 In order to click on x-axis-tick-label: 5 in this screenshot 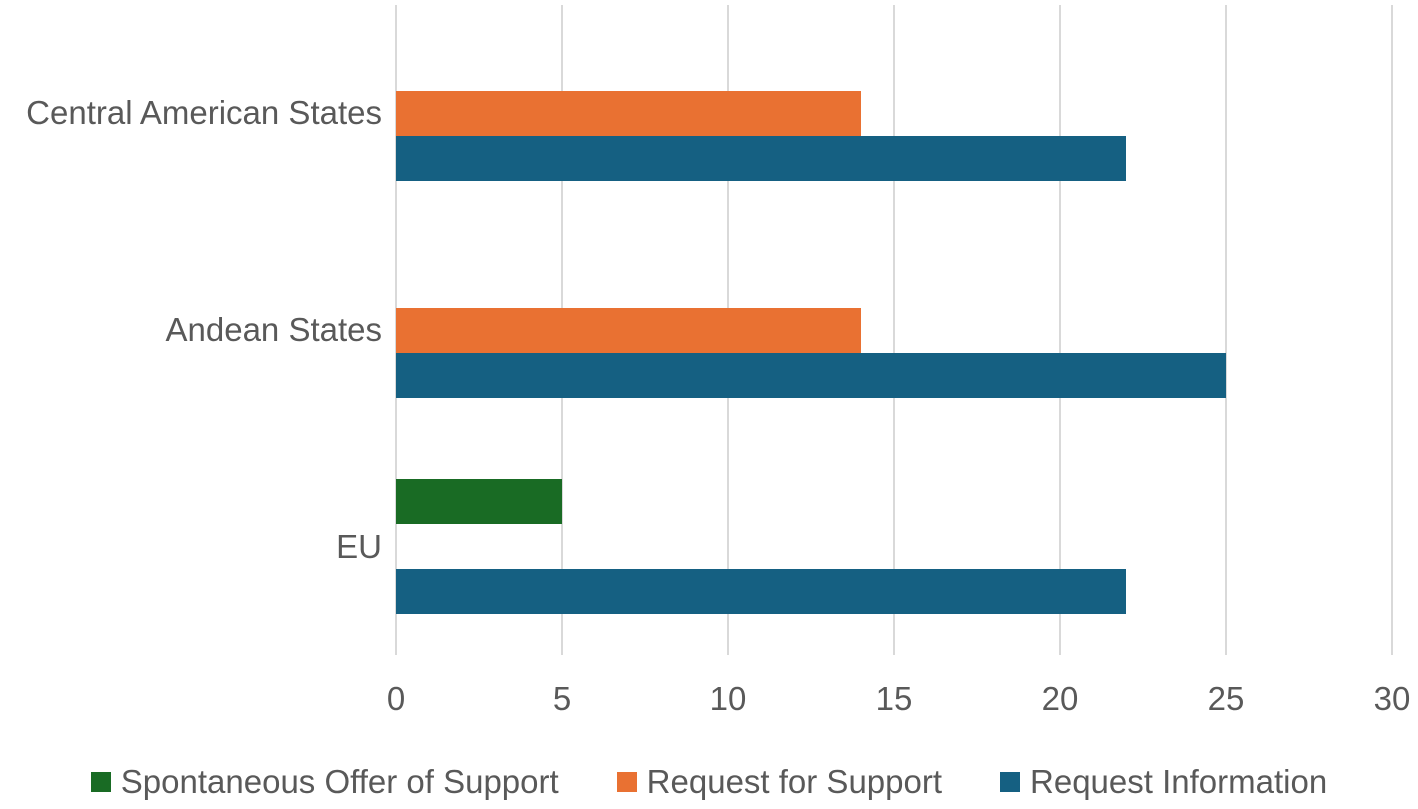, I will do `click(562, 698)`.